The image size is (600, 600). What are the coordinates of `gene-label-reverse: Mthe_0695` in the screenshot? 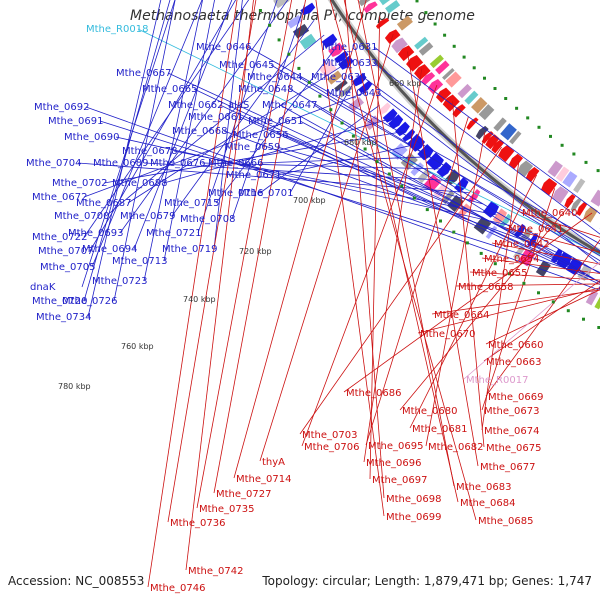 It's located at (396, 446).